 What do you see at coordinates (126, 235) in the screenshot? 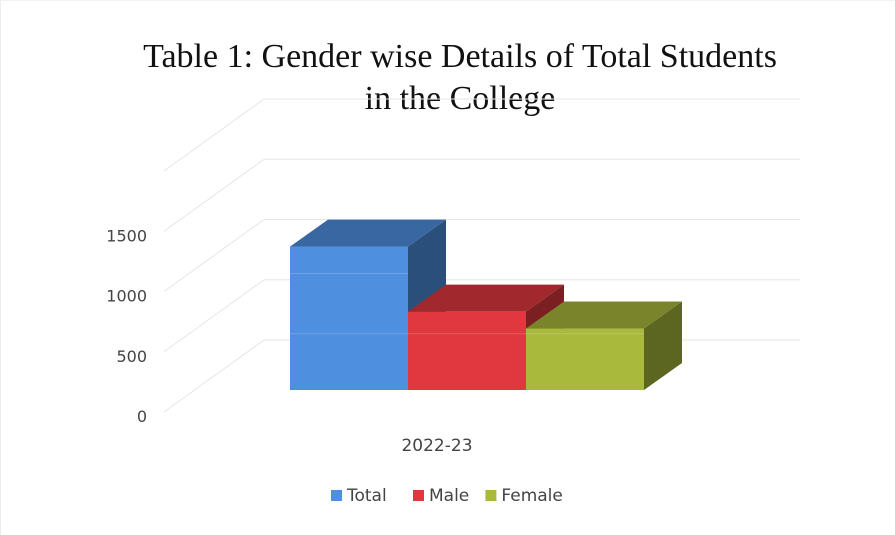
I see `y-tick-label: 1500` at bounding box center [126, 235].